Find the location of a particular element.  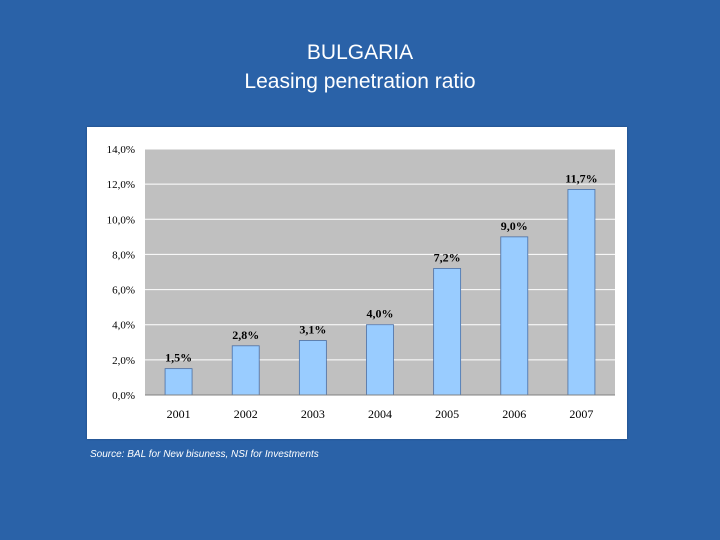

y-tick-label: 4,0% is located at coordinates (123, 326).